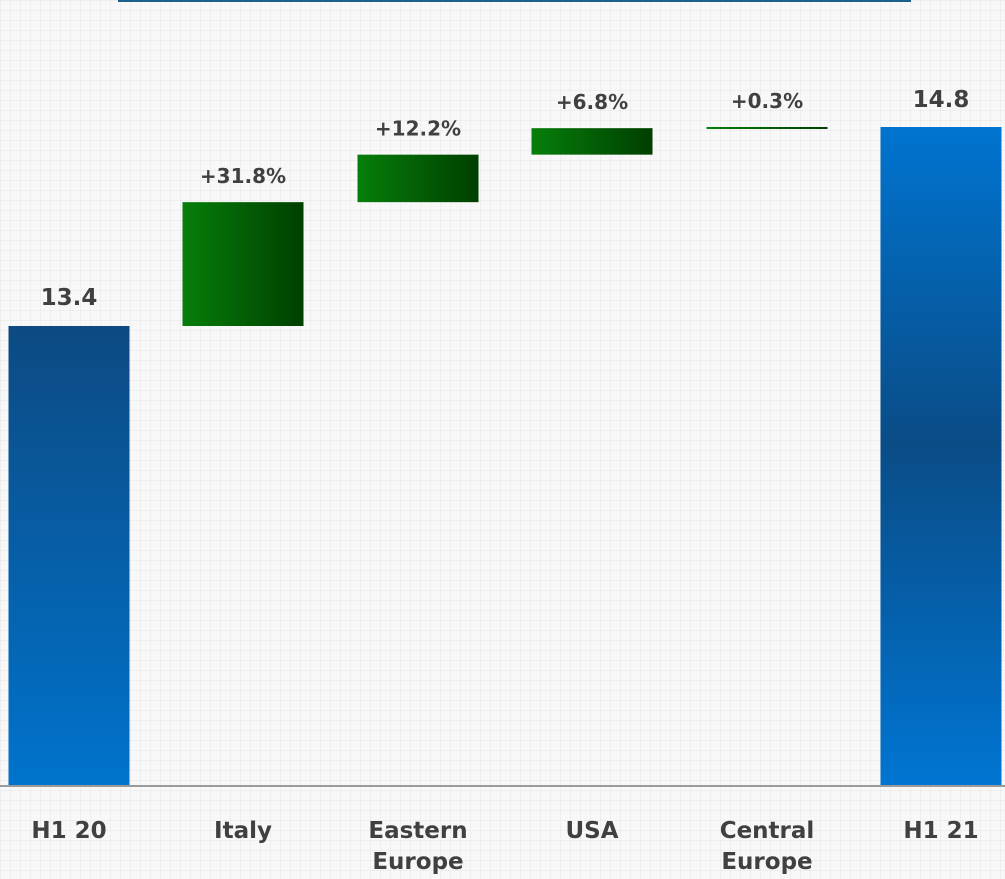 The height and width of the screenshot is (879, 1005). Describe the element at coordinates (514, 1) in the screenshot. I see `header-strip` at that location.